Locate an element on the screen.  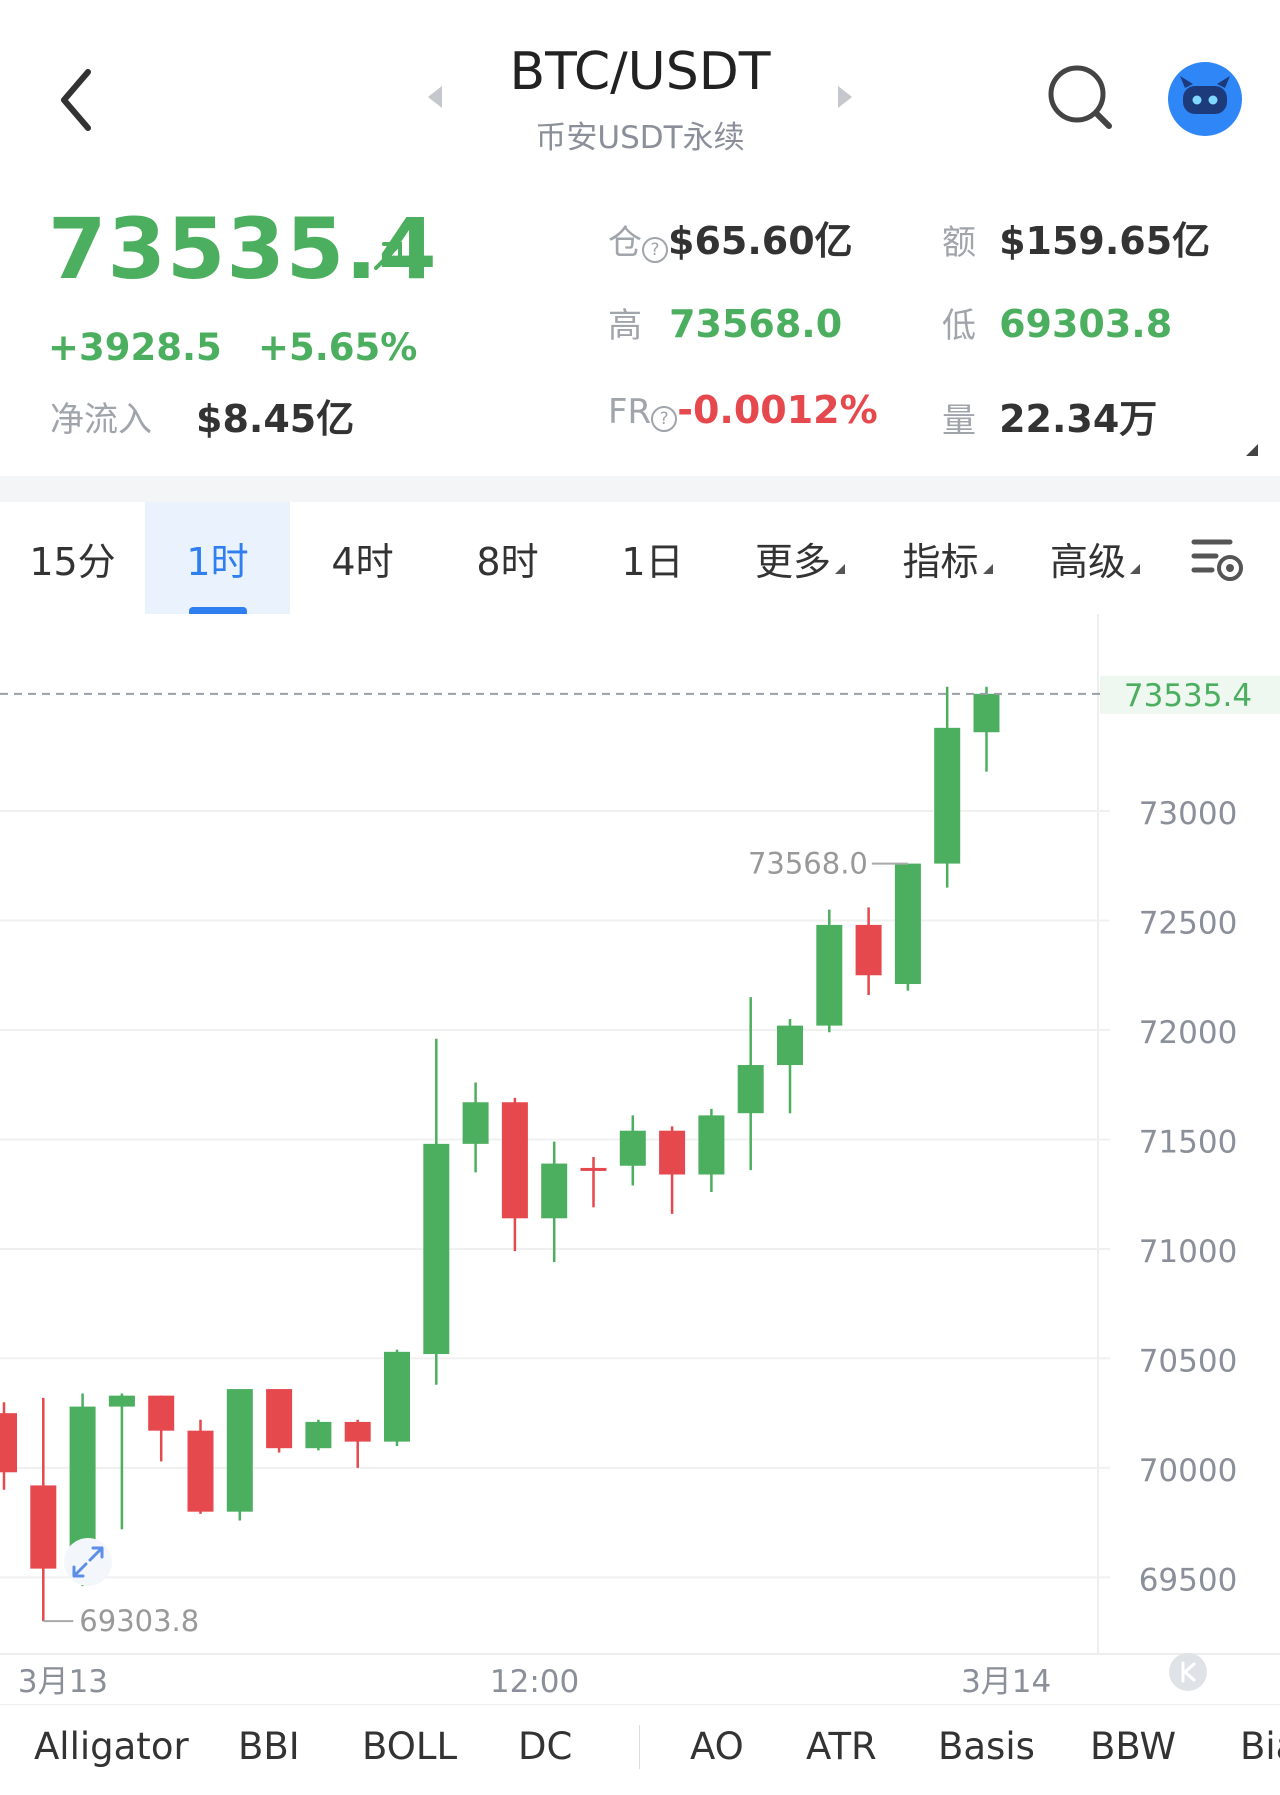
scroll-to-latest-arrow is located at coordinates (1188, 1672).